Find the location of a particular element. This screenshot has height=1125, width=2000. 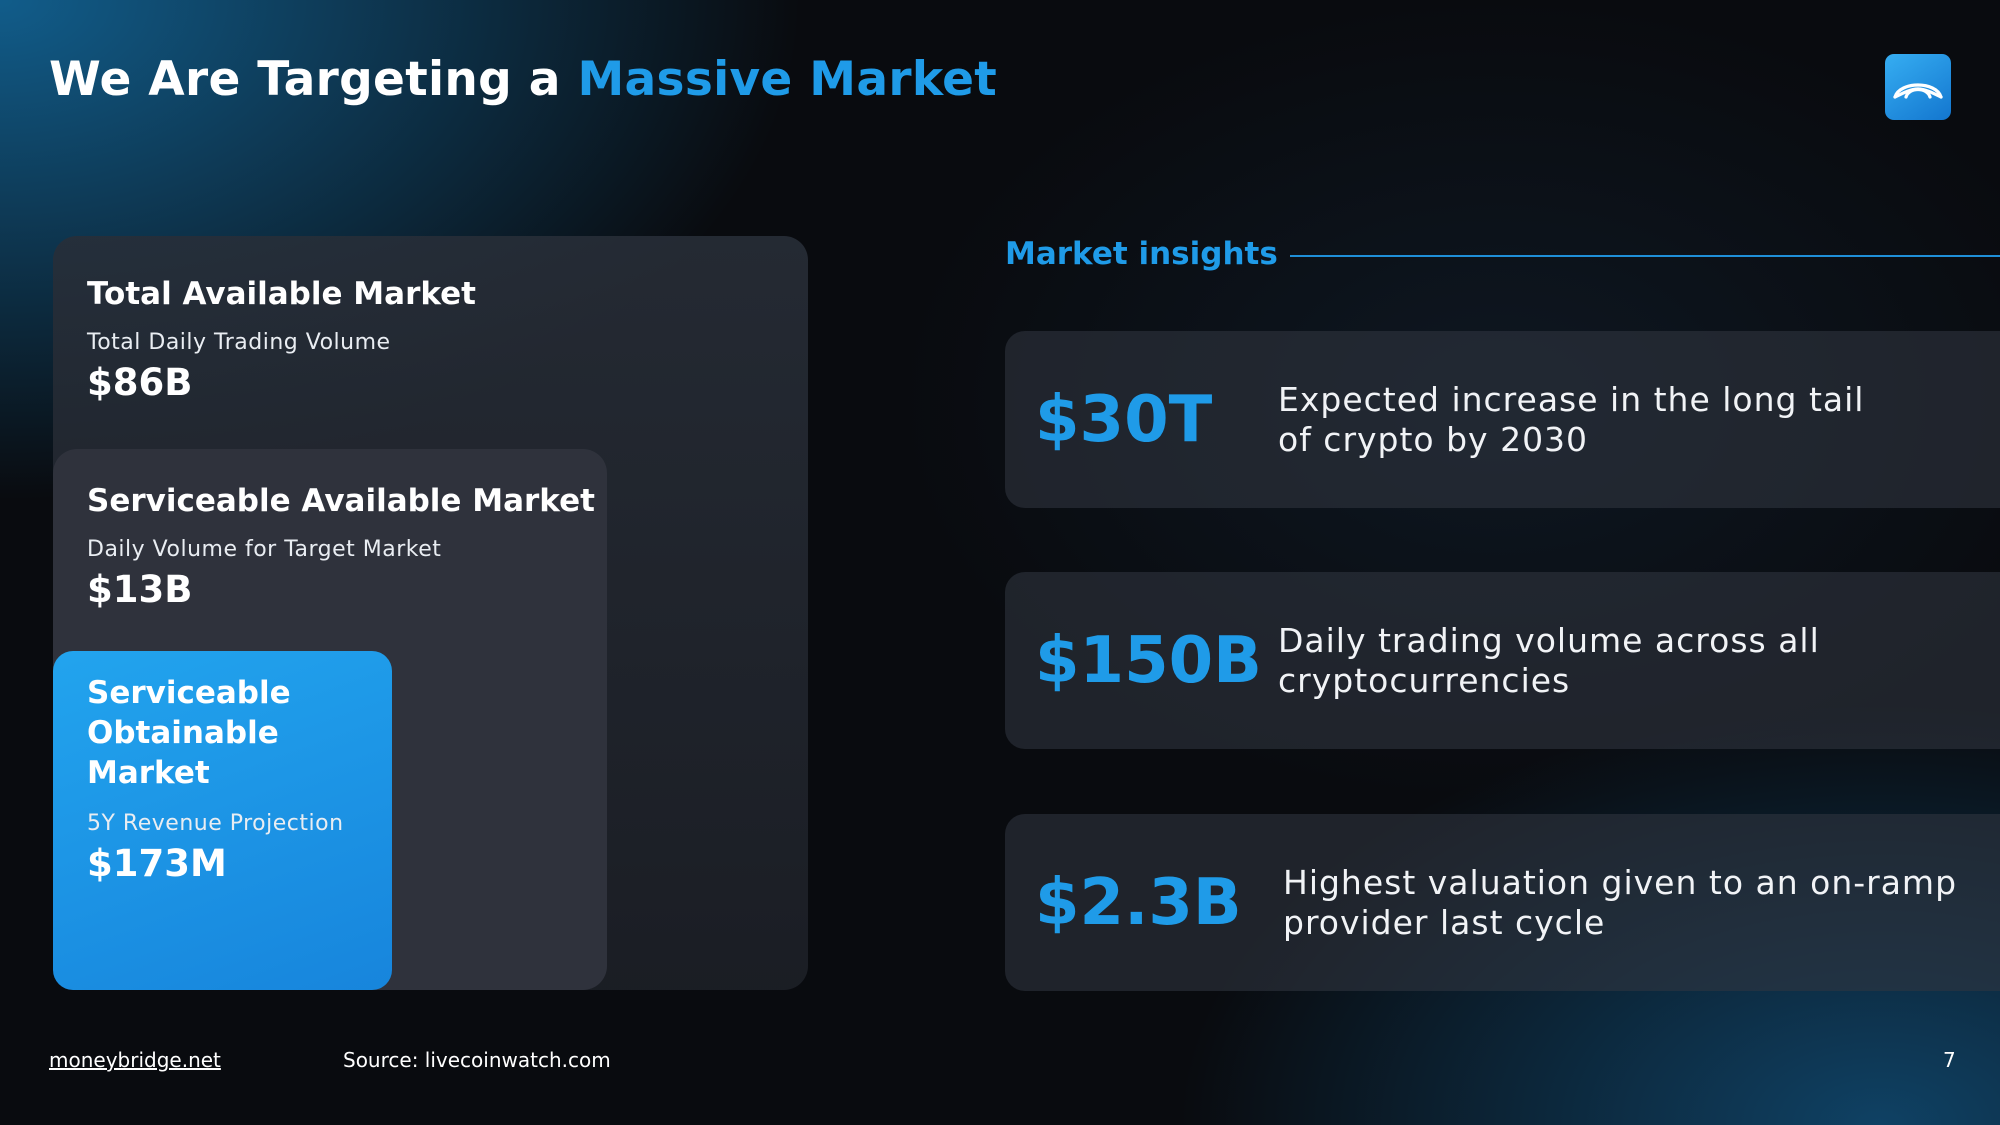

page-number: 7 is located at coordinates (1949, 1060).